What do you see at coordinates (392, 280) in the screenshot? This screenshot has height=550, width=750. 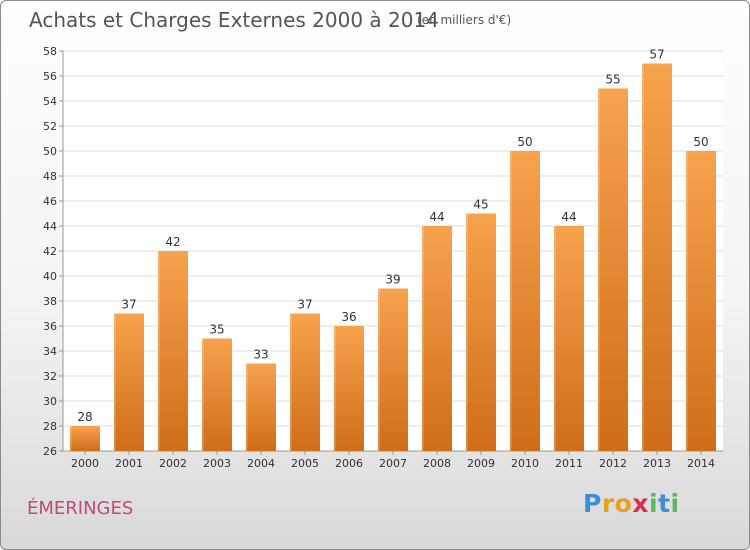 I see `data-label: 39` at bounding box center [392, 280].